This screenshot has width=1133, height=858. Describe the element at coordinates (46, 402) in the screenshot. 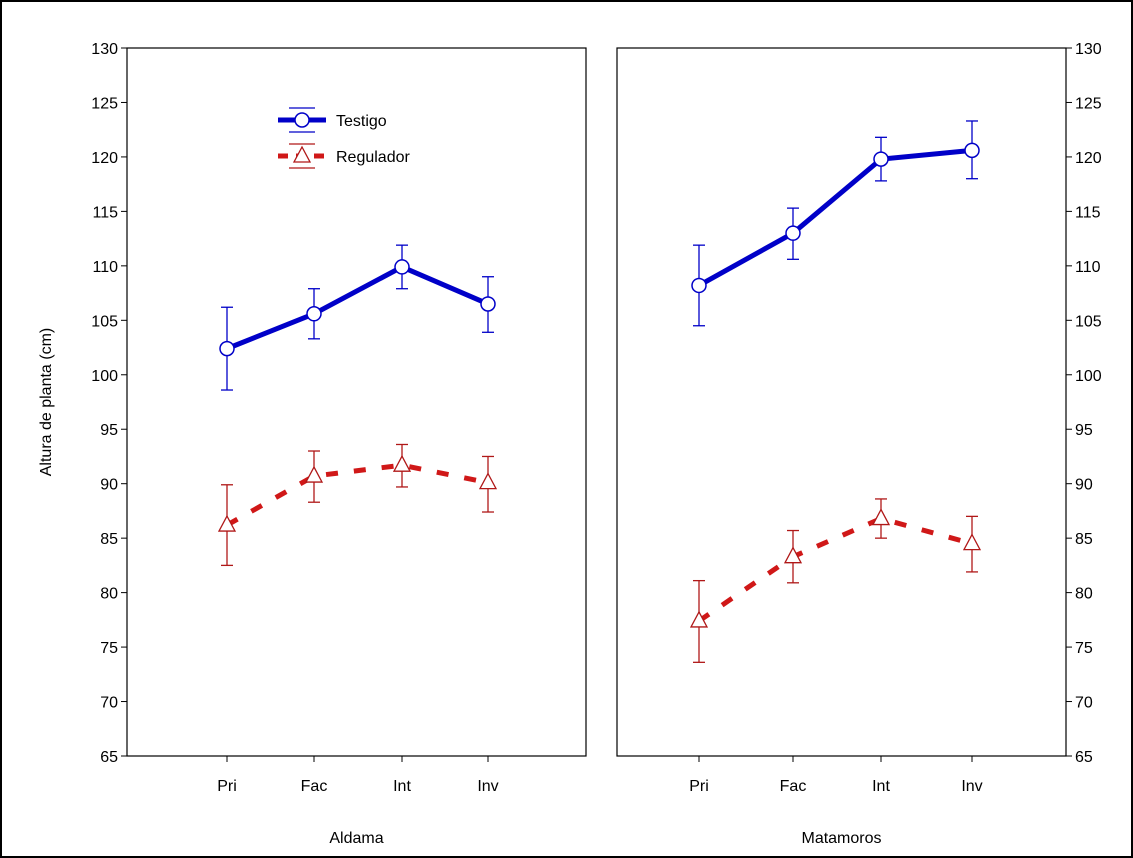

I see `y-axis-label: Altura de planta (cm)` at that location.